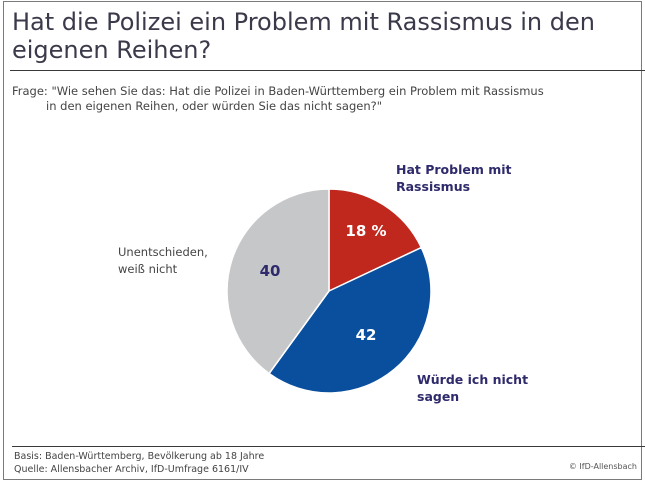 Image resolution: width=645 pixels, height=498 pixels. What do you see at coordinates (602, 466) in the screenshot?
I see `copyright: © IfD-Allensbach` at bounding box center [602, 466].